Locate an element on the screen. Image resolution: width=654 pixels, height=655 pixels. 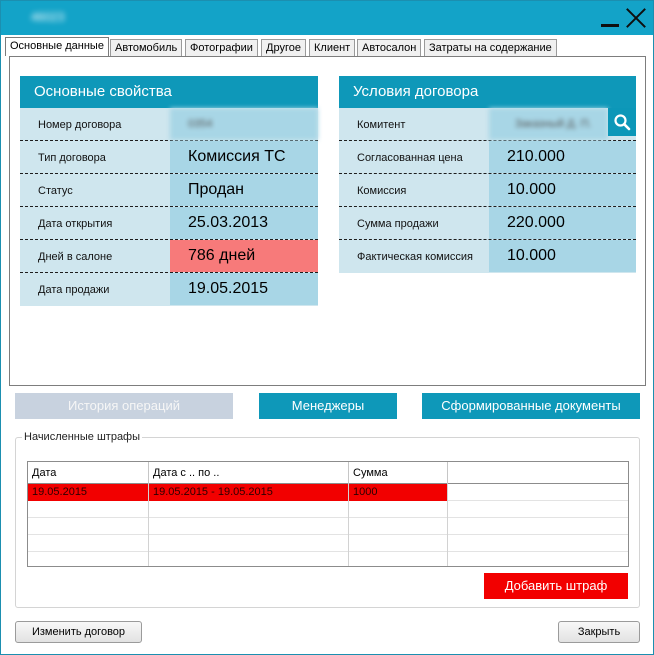
property-row: Комитент Заказный Д. П. is located at coordinates (487, 124).